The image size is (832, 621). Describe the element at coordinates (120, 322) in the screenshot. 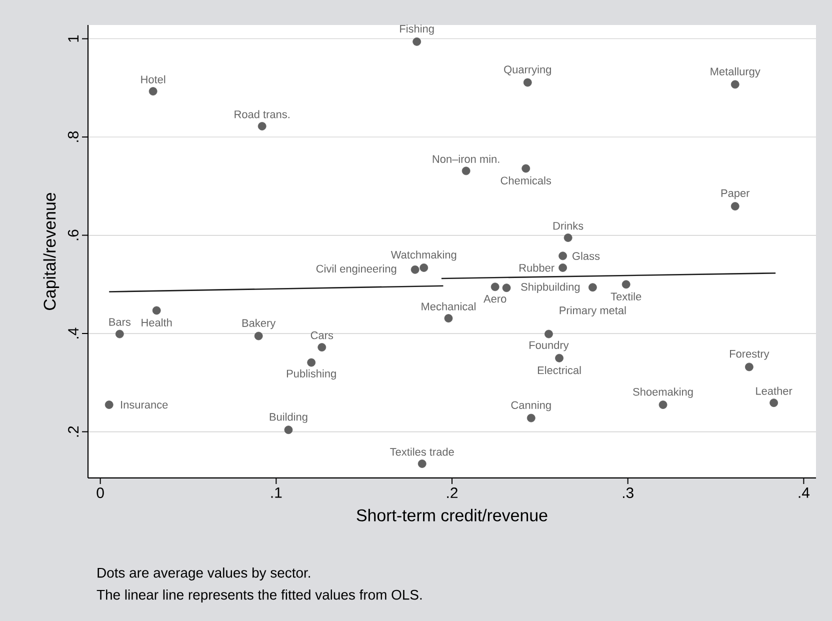

I see `annotation: Bars` at that location.